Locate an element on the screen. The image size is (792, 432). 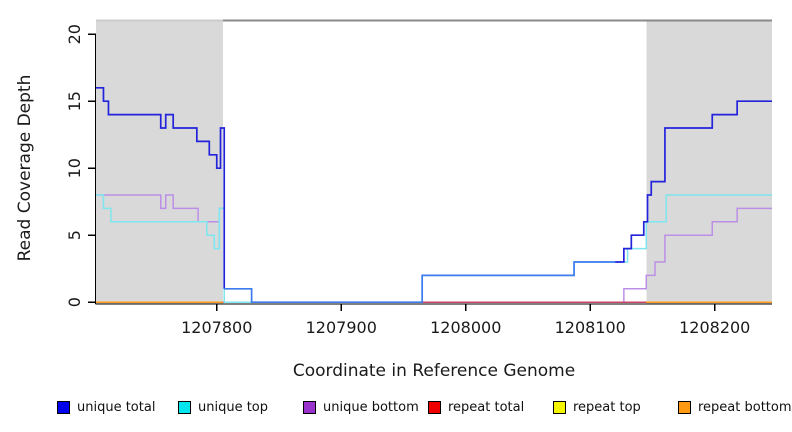
x-tick-label: 1208000 is located at coordinates (465, 327).